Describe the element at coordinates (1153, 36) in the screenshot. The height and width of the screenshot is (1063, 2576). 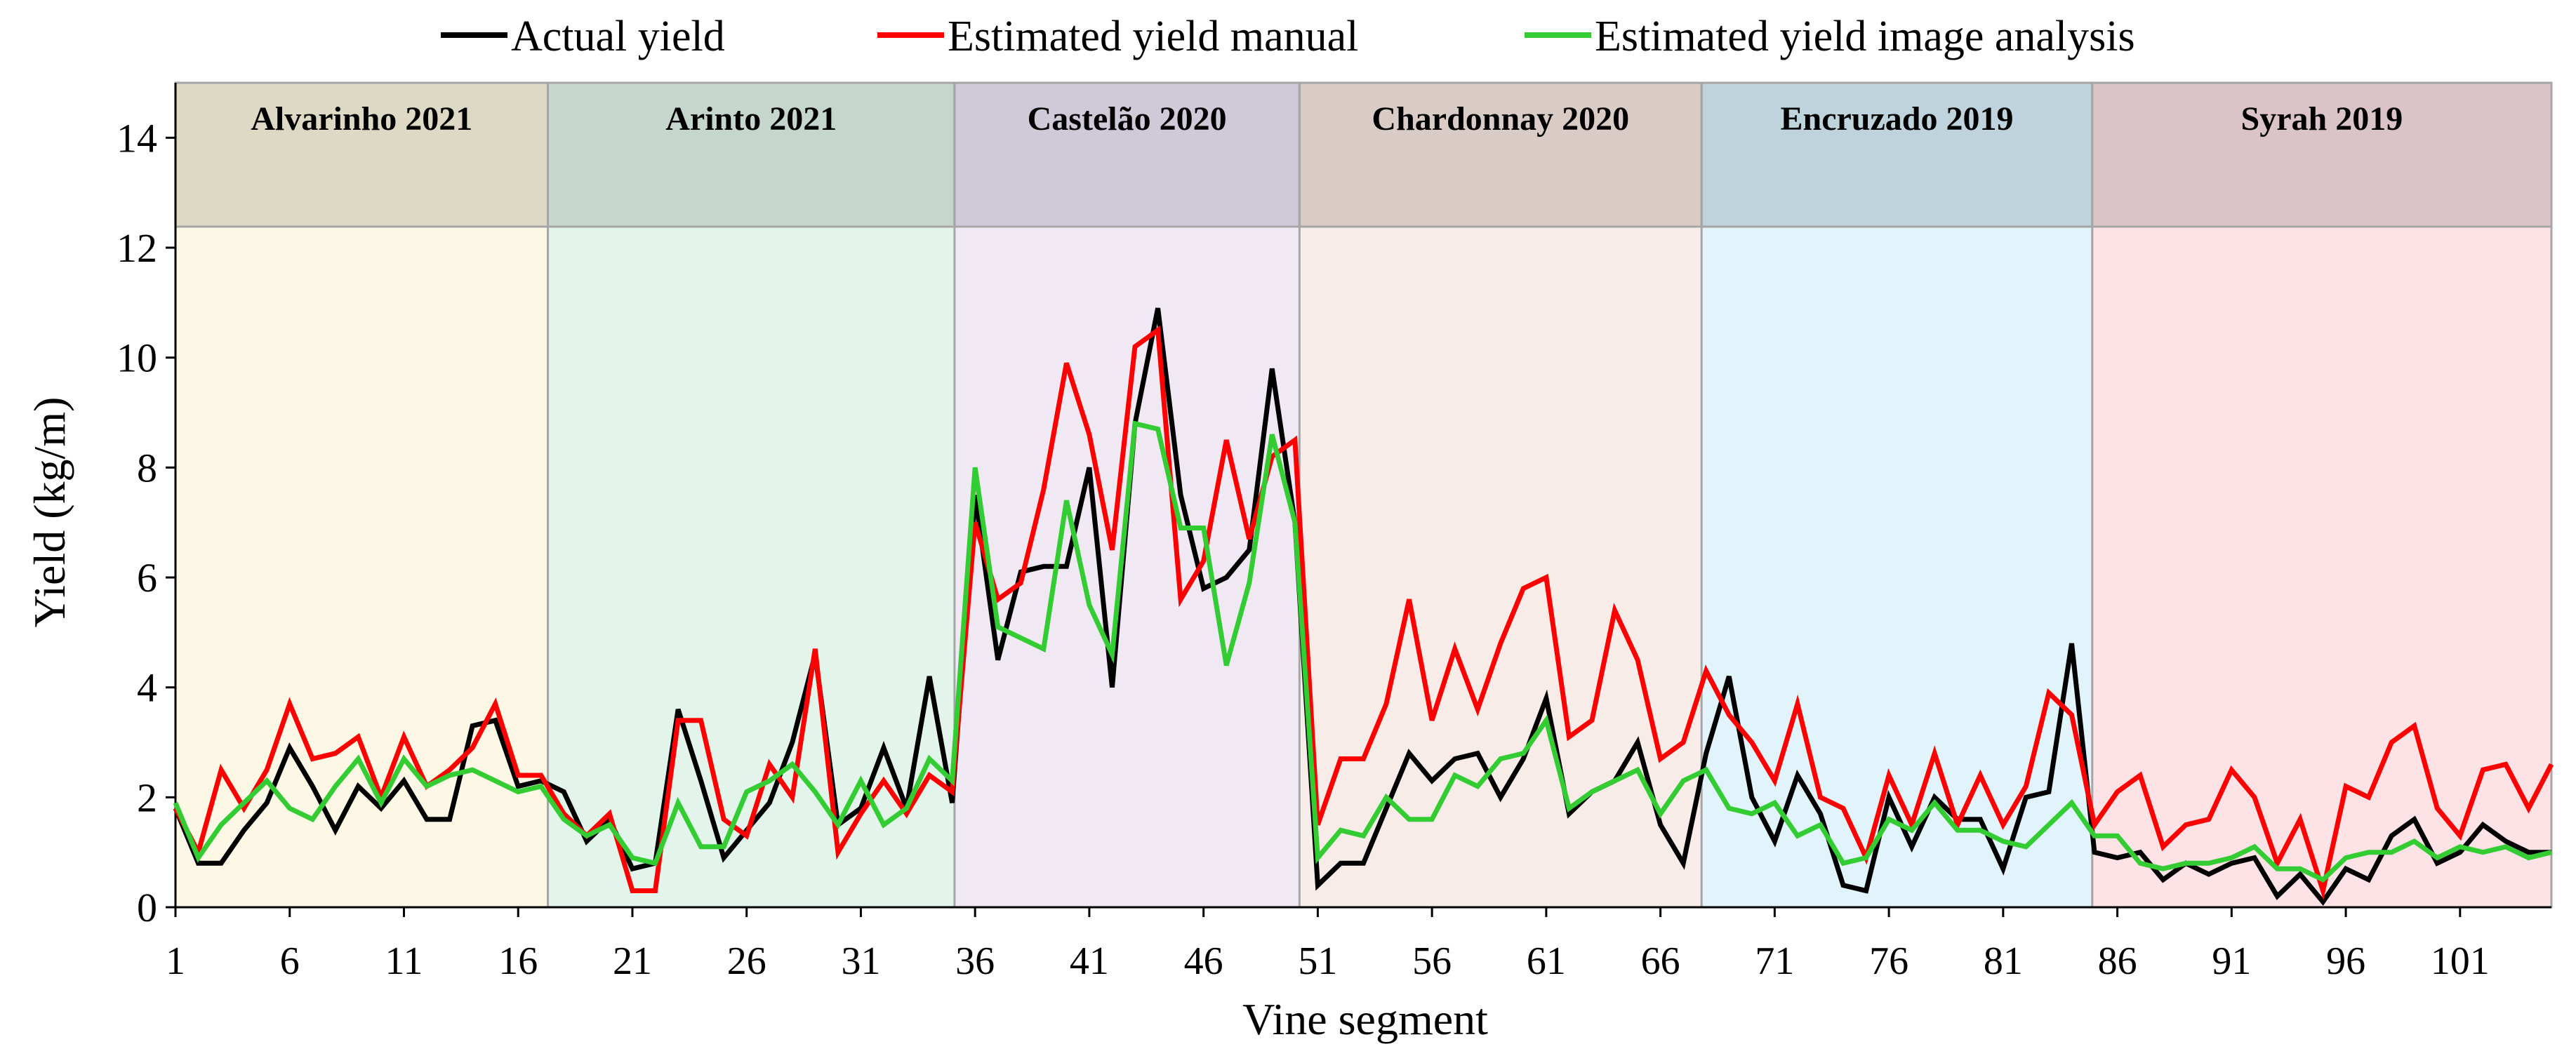
I see `legend-label-estimated-yield-manual: Estimated yield manual` at that location.